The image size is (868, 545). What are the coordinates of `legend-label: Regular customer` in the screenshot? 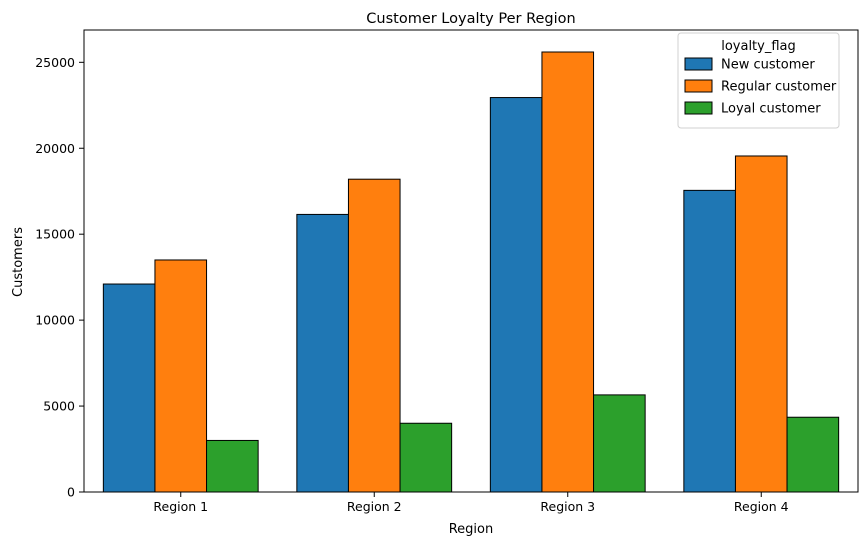 It's located at (779, 87).